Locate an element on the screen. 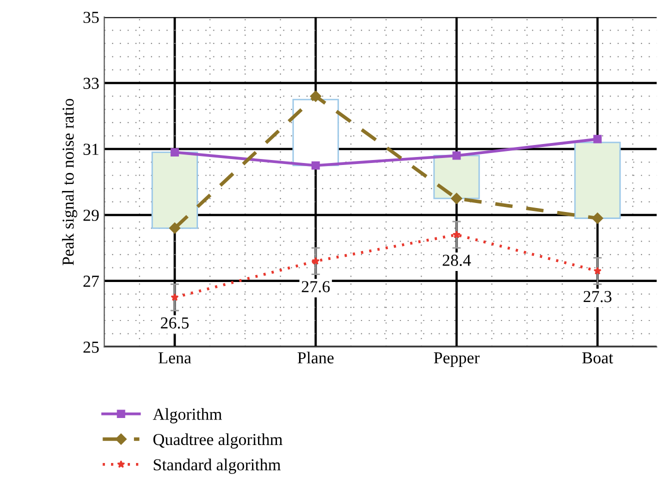  x-tick-label: Plane is located at coordinates (316, 358).